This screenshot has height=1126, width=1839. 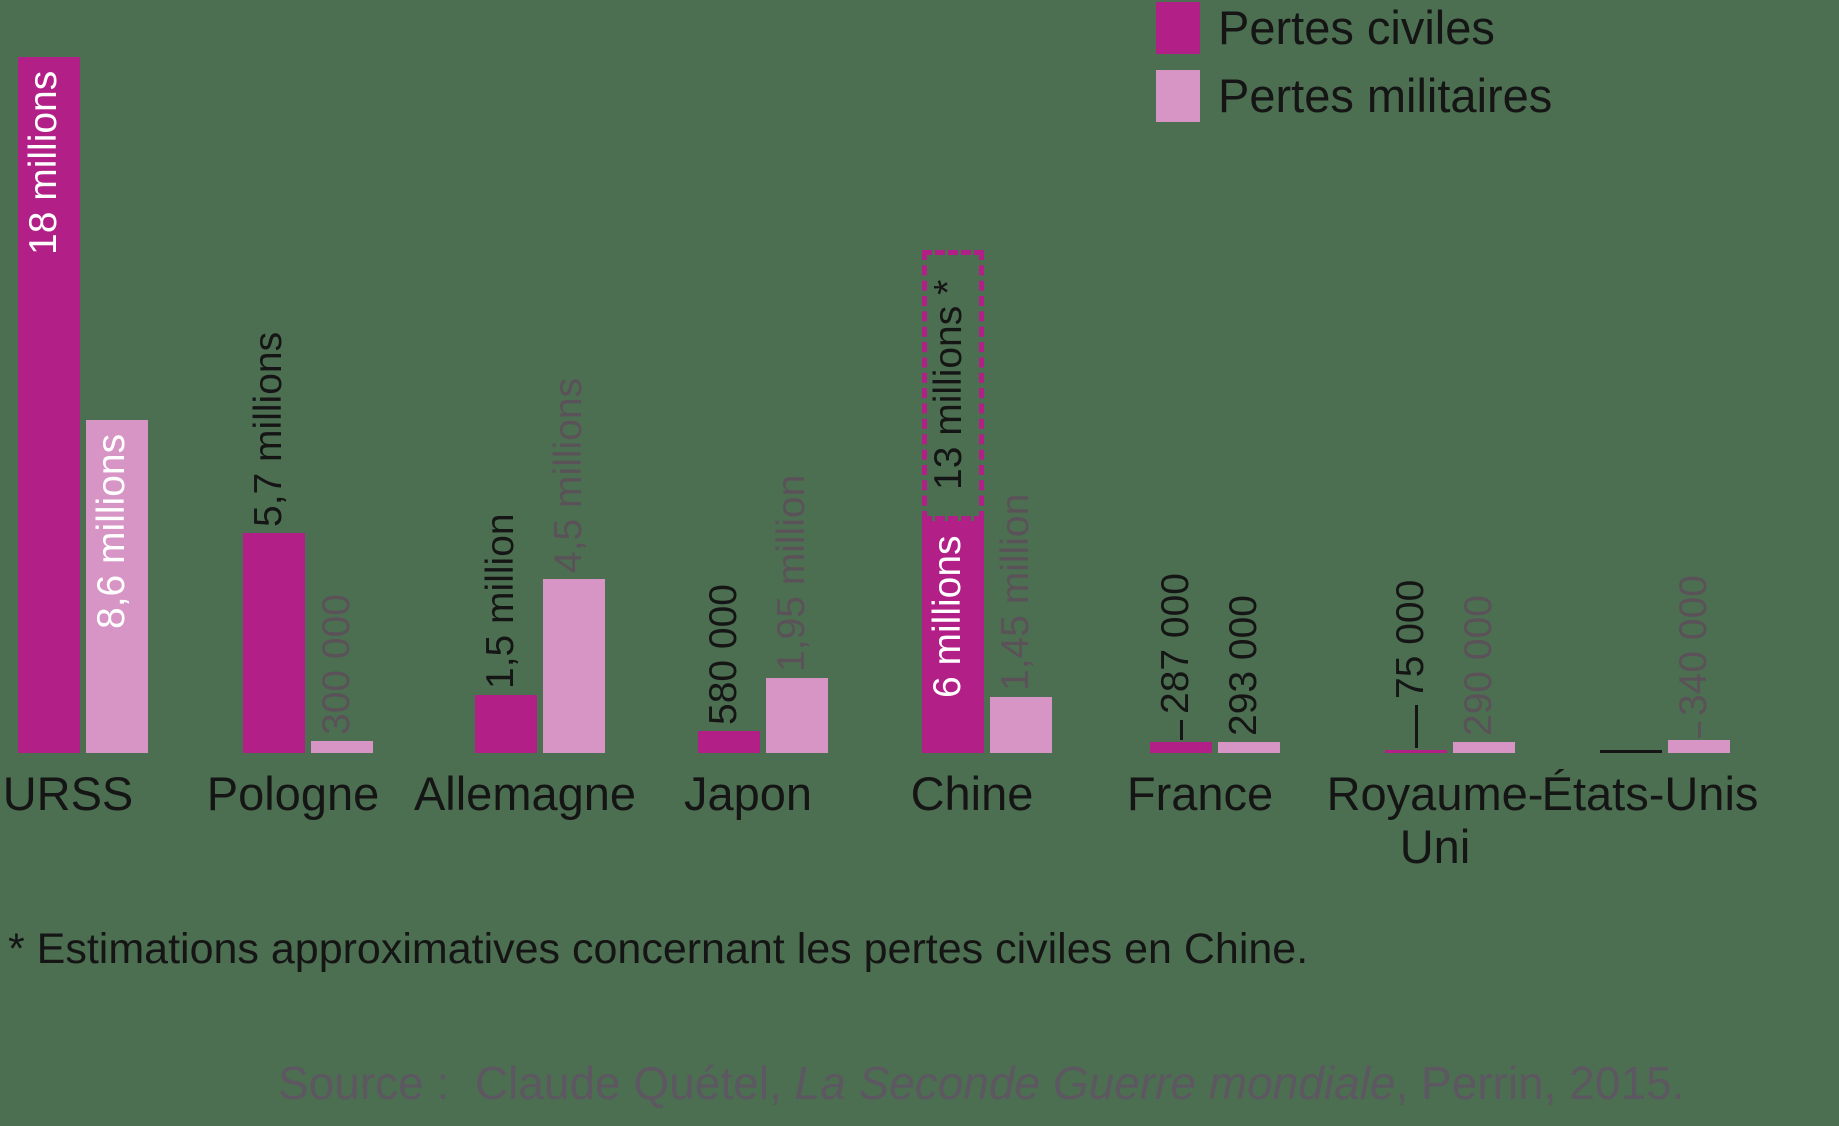 What do you see at coordinates (1021, 725) in the screenshot?
I see `bar-military-chine` at bounding box center [1021, 725].